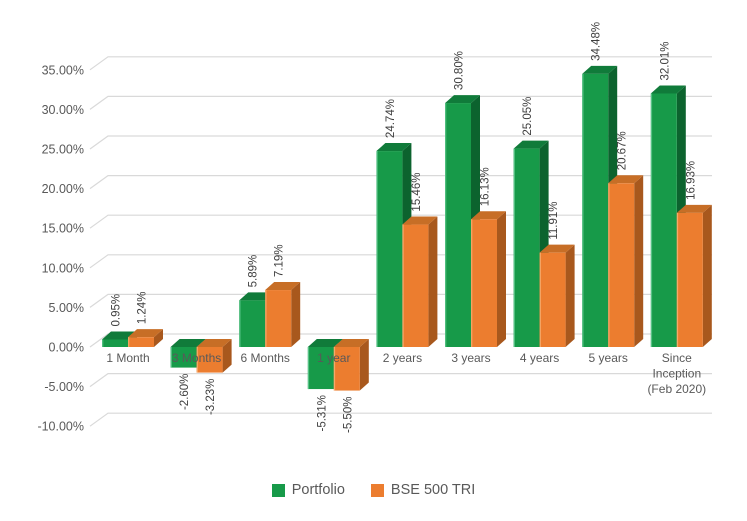  What do you see at coordinates (143, 308) in the screenshot?
I see `data-label-bse-500-tri-1-month: 1.24%` at bounding box center [143, 308].